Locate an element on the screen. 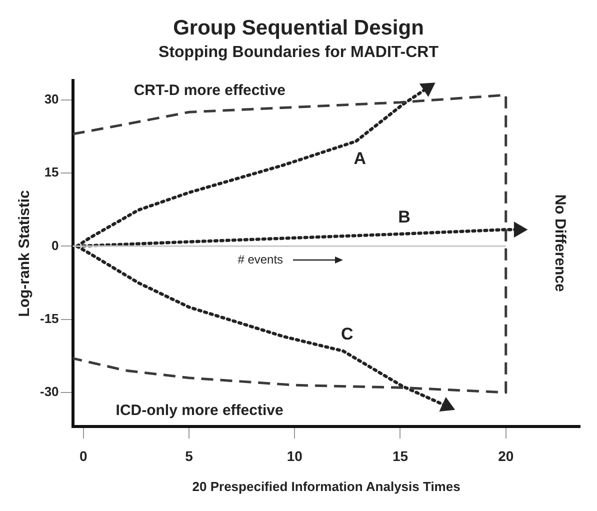 Image resolution: width=597 pixels, height=511 pixels. x-axis-title: 20 Prespecified Information Analysis Times is located at coordinates (326, 486).